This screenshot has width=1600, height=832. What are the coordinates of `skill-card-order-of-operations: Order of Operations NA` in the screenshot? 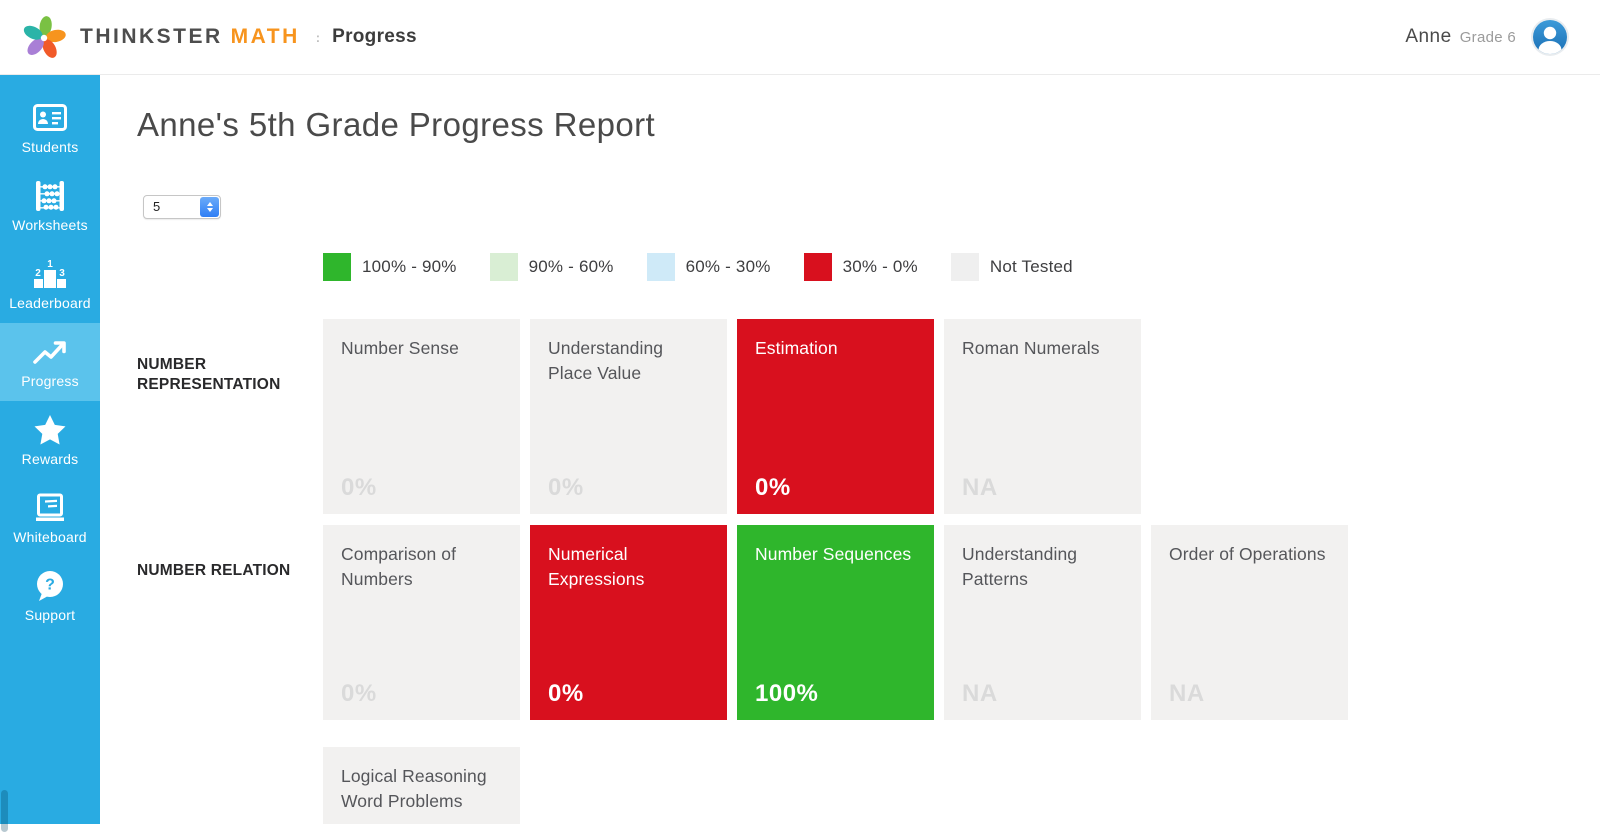 It's located at (1249, 622).